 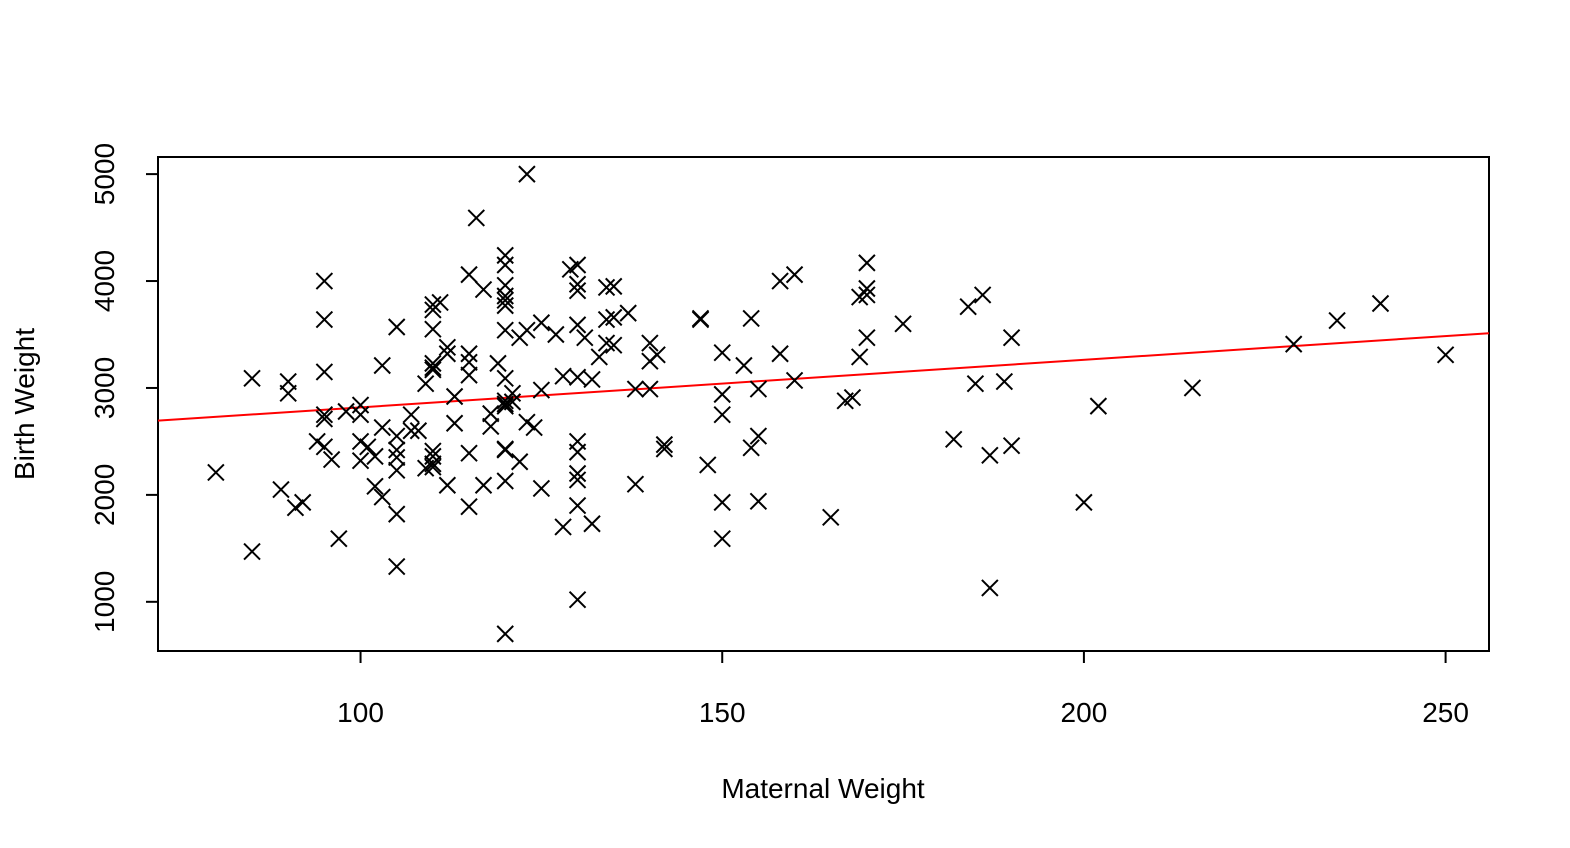 What do you see at coordinates (722, 712) in the screenshot?
I see `x-tick-label: 150` at bounding box center [722, 712].